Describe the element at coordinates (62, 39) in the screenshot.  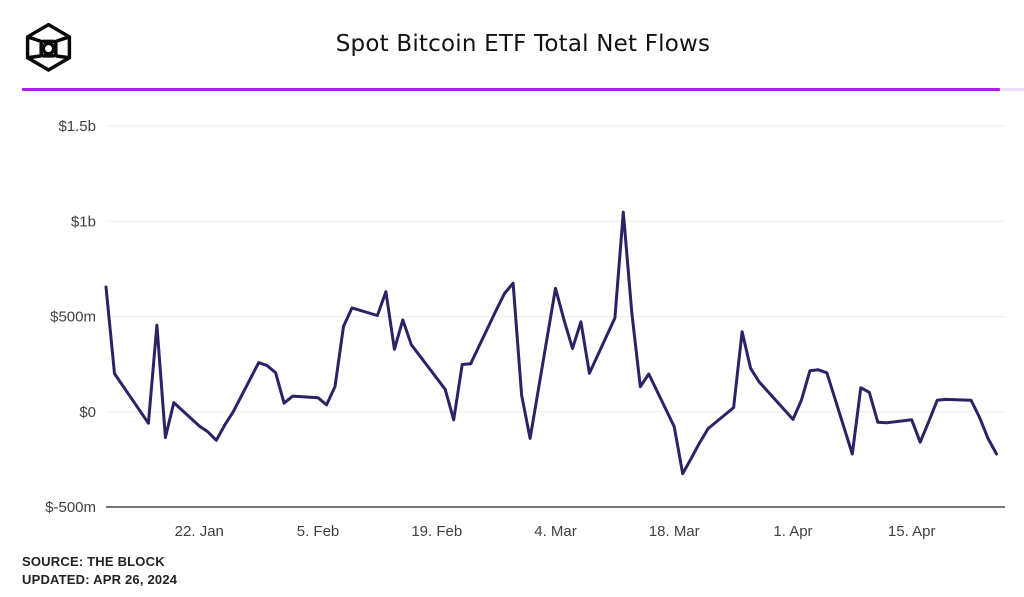
I see `logo-spoke-upper-right` at that location.